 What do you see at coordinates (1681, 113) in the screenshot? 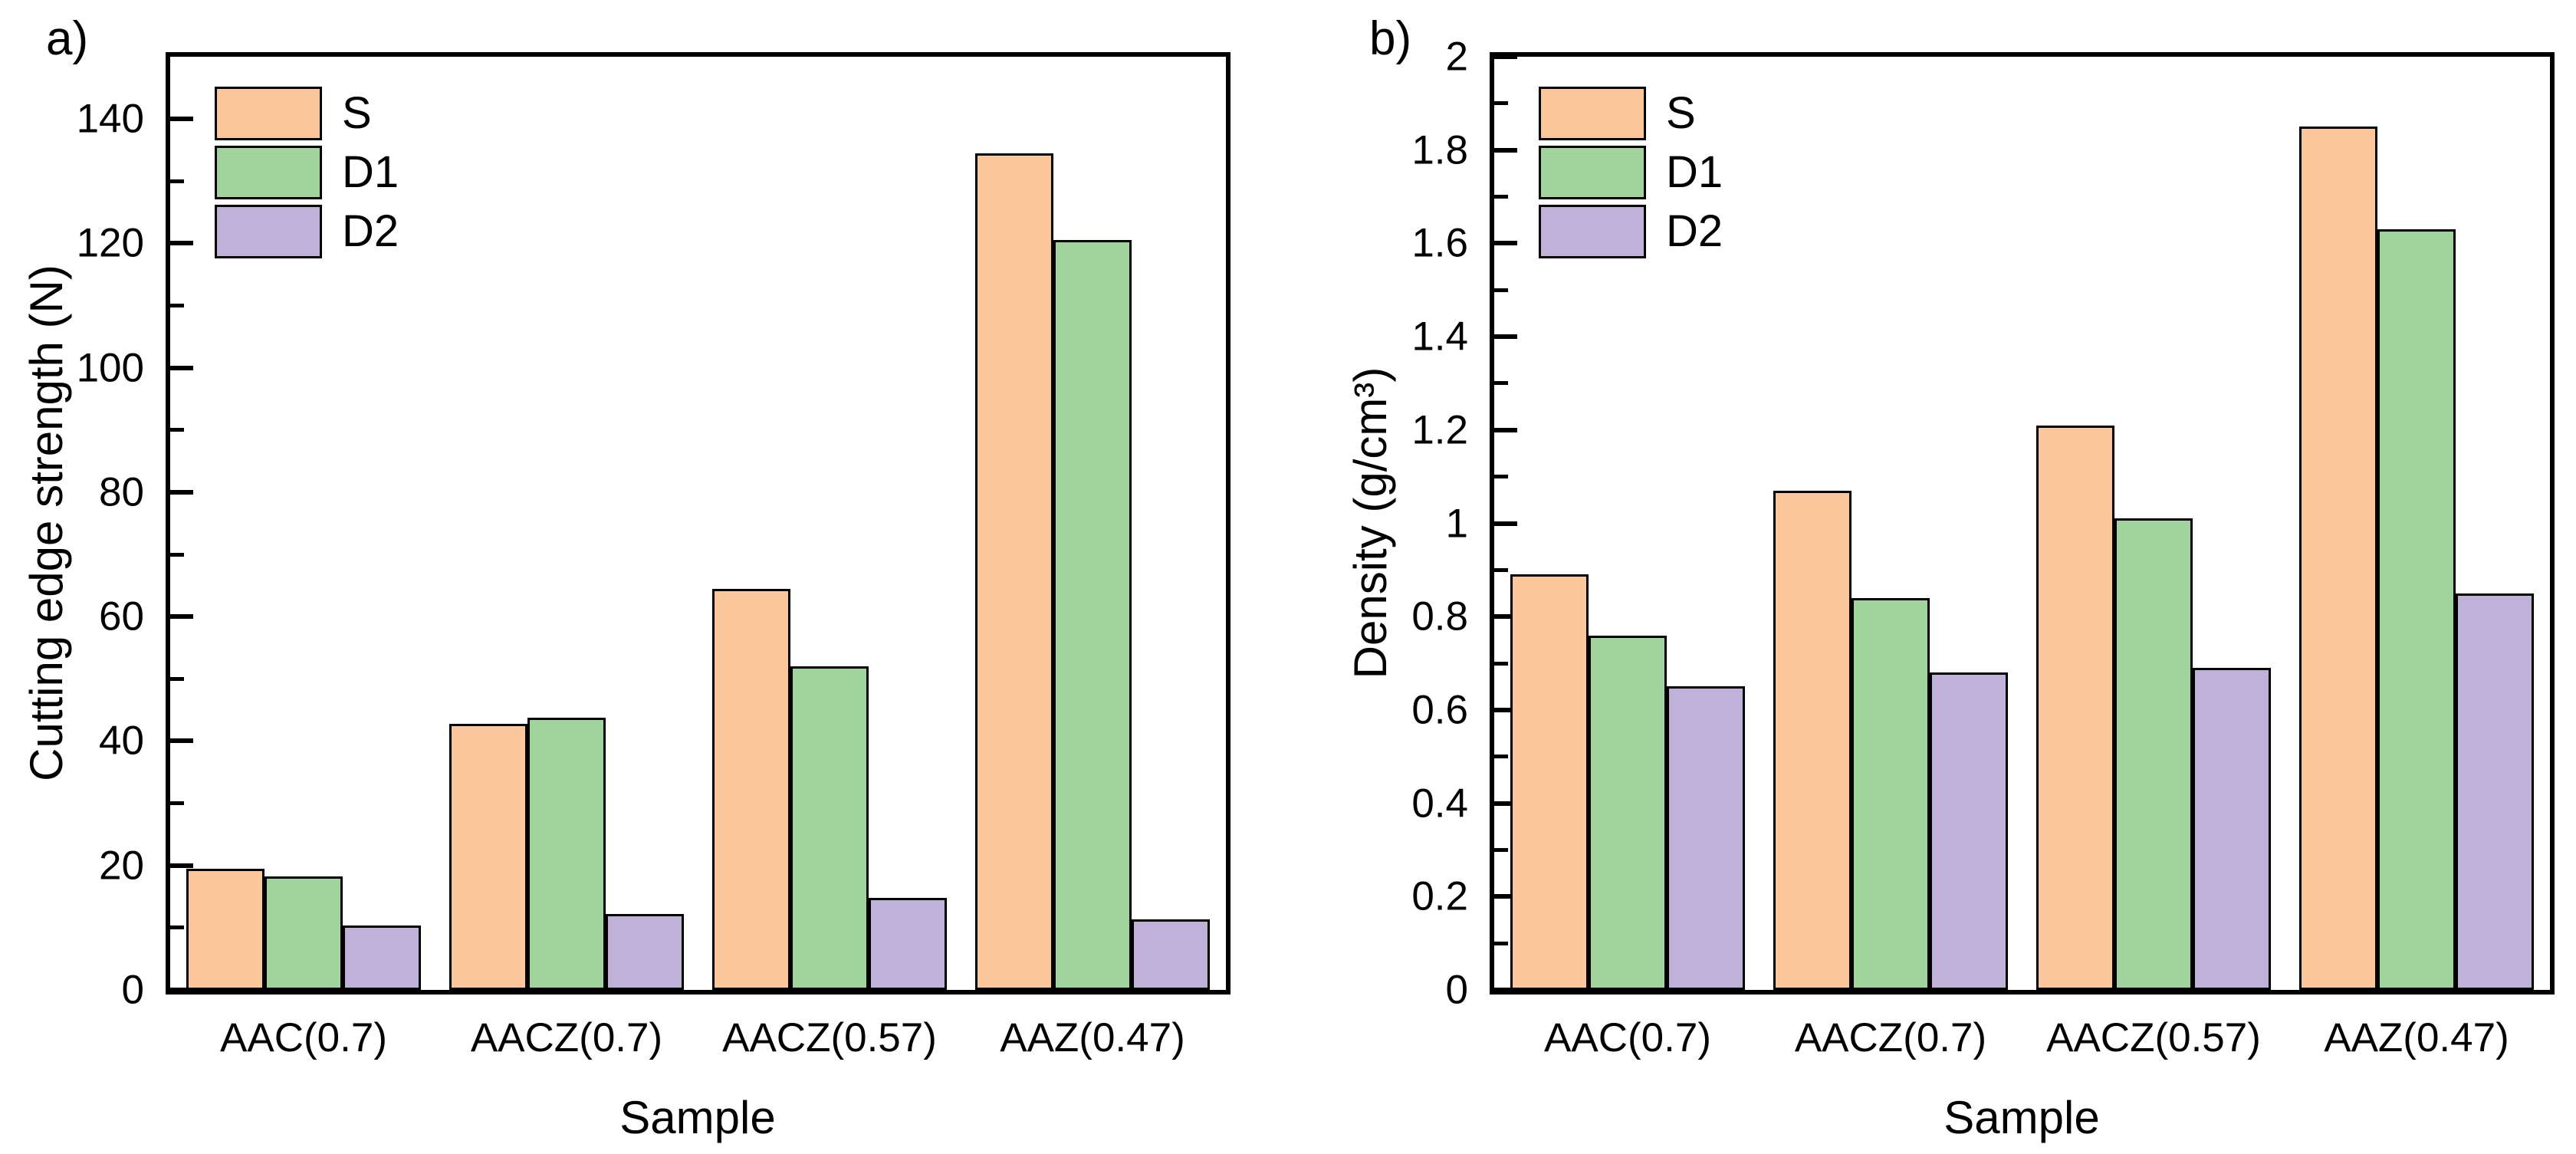
I see `legend-label: S` at bounding box center [1681, 113].